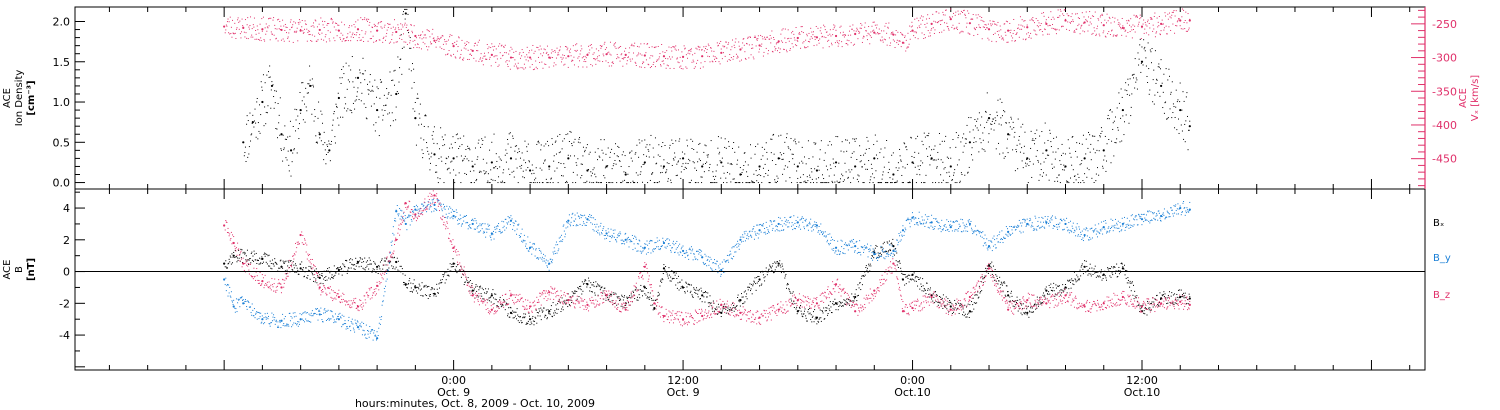 This screenshot has height=410, width=1500. Describe the element at coordinates (415, 36) in the screenshot. I see `vx-point` at that location.